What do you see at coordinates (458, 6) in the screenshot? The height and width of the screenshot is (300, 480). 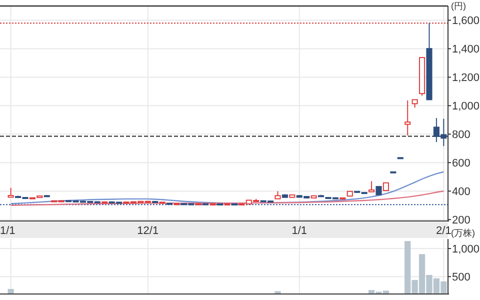 I see `y-axis-title: (円)` at bounding box center [458, 6].